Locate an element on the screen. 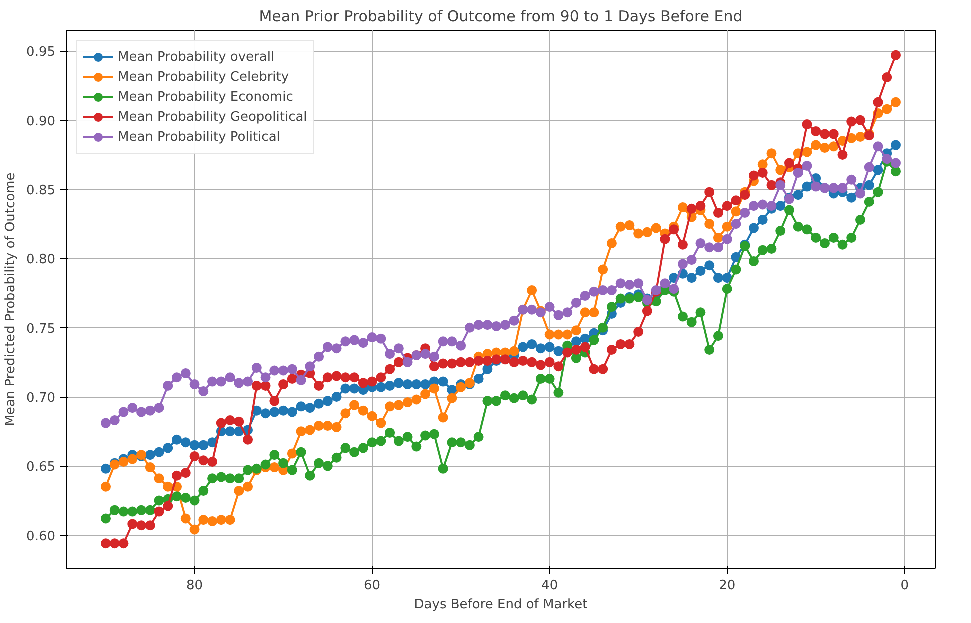 The image size is (971, 623). y-tick-label: 0.80 is located at coordinates (41, 260).